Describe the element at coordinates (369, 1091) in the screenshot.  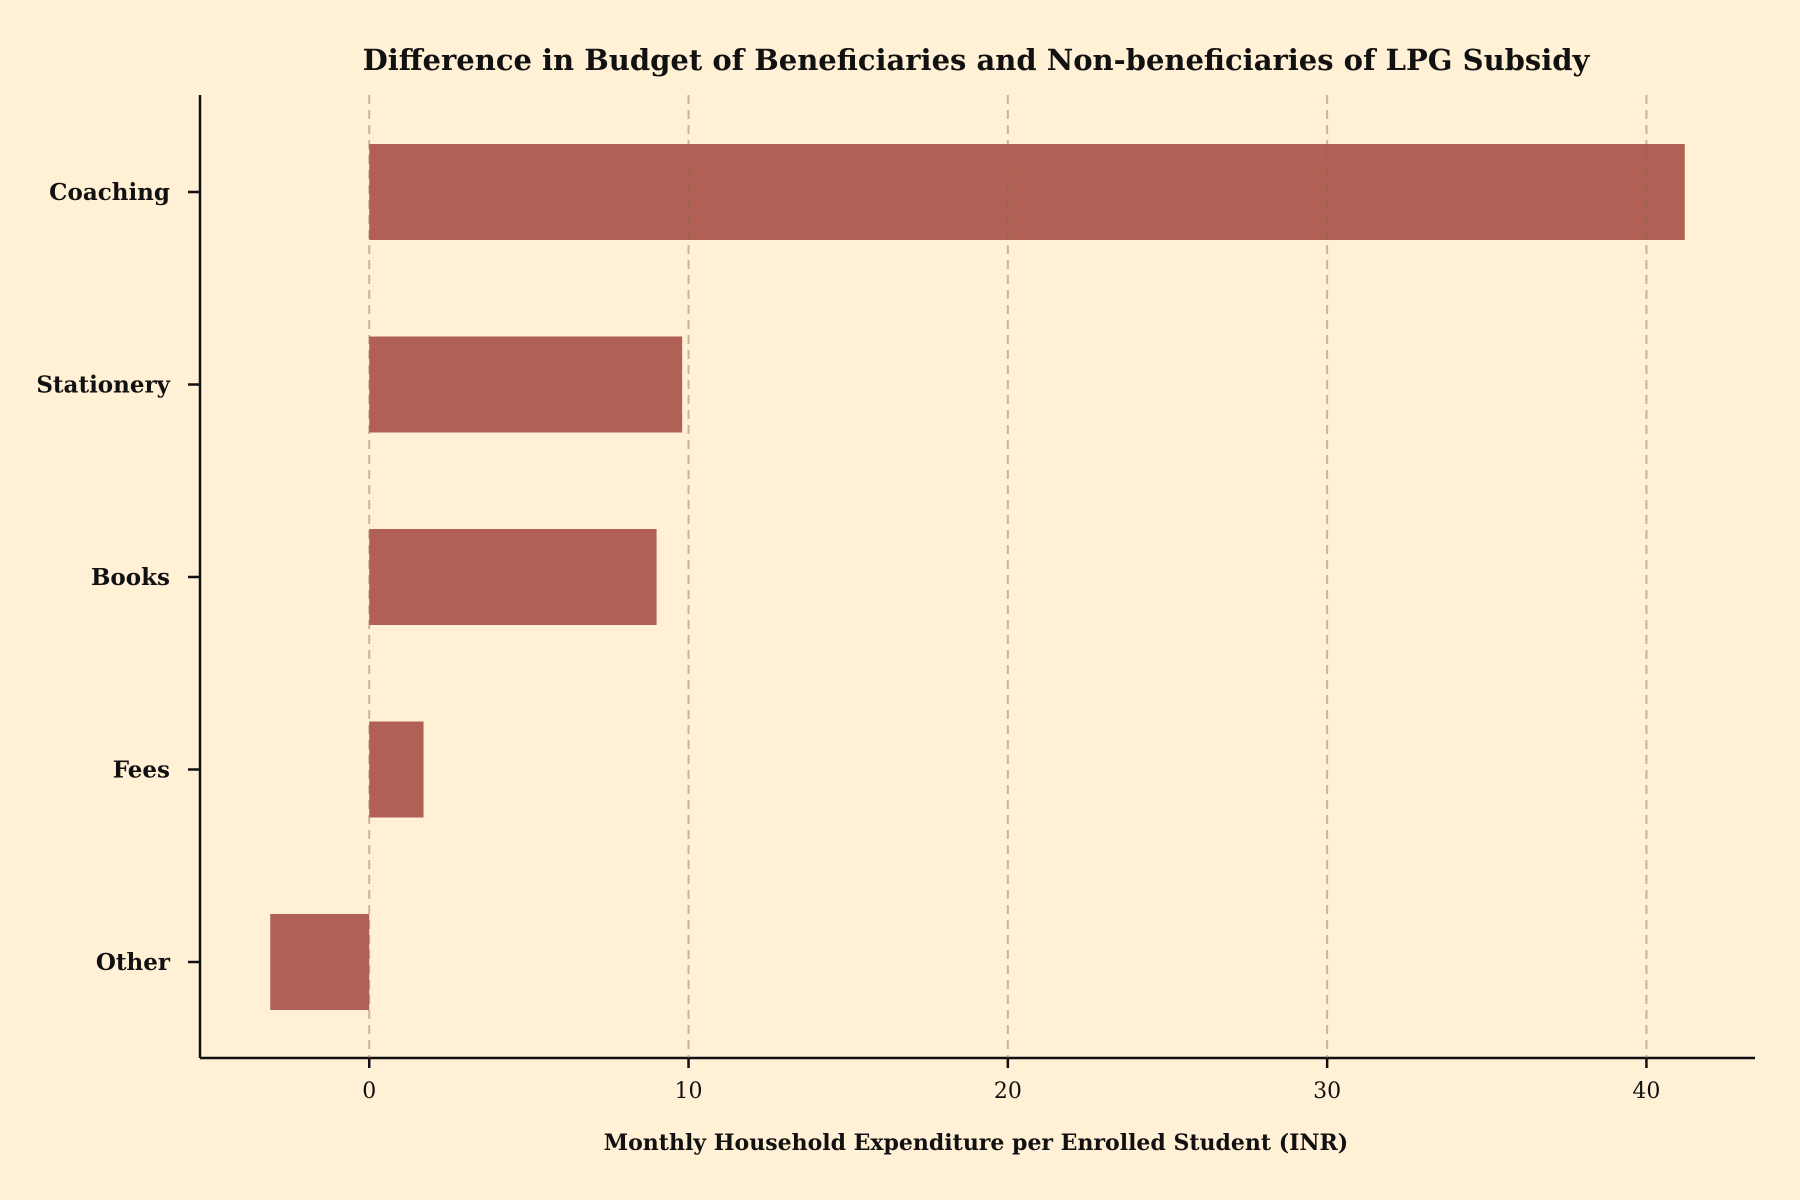
I see `x-tick-label-0: 0` at that location.